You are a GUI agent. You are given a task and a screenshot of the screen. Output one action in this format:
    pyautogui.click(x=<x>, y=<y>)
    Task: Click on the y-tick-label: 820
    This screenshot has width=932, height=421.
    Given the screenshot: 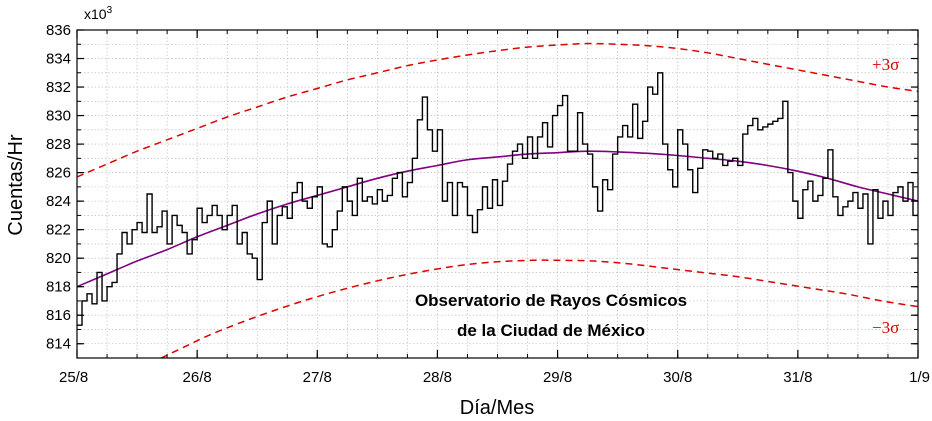 What is the action you would take?
    pyautogui.click(x=58, y=258)
    